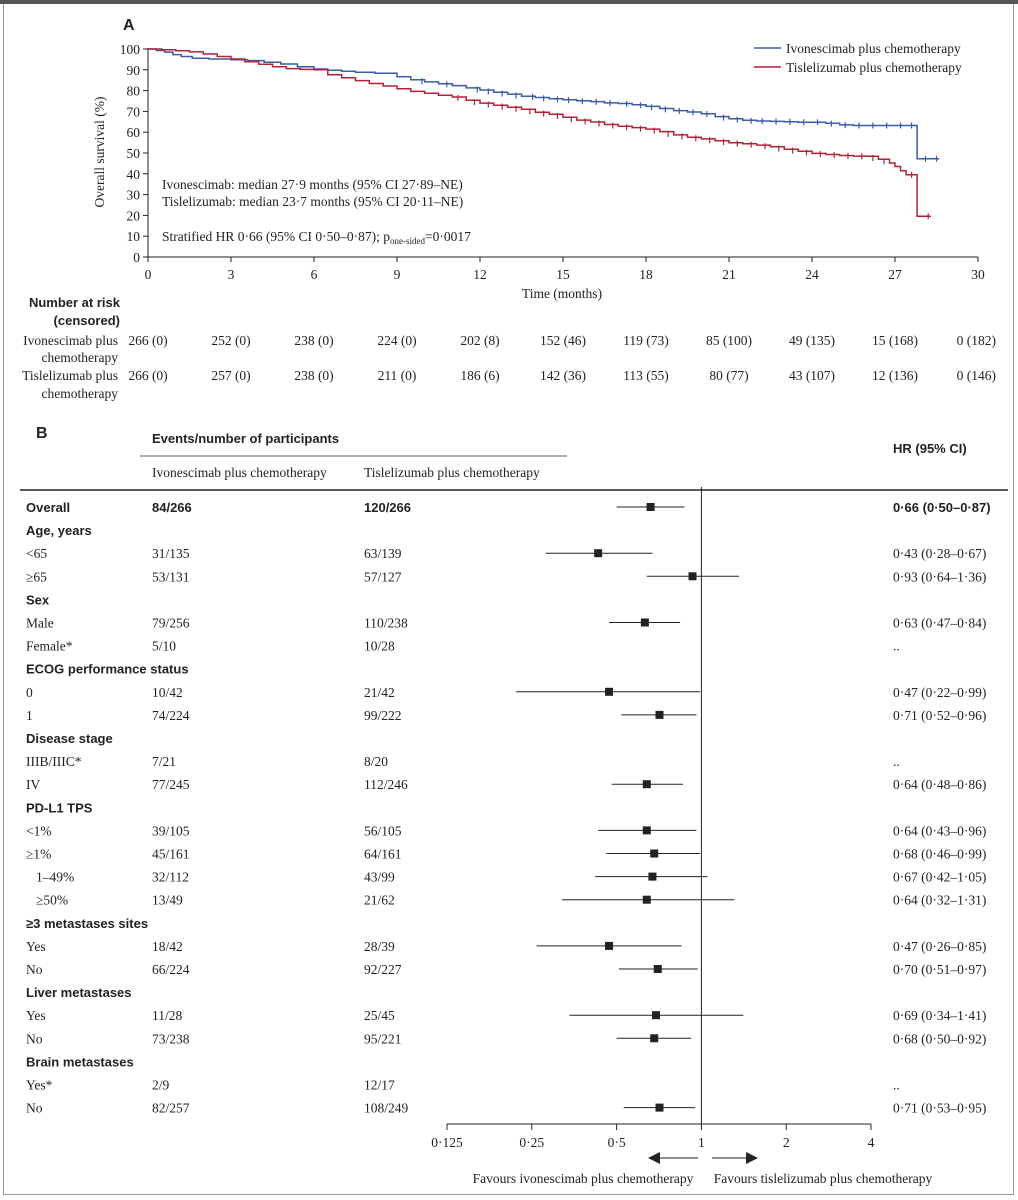  I want to click on events-ivonescimab: 7/21, so click(164, 761).